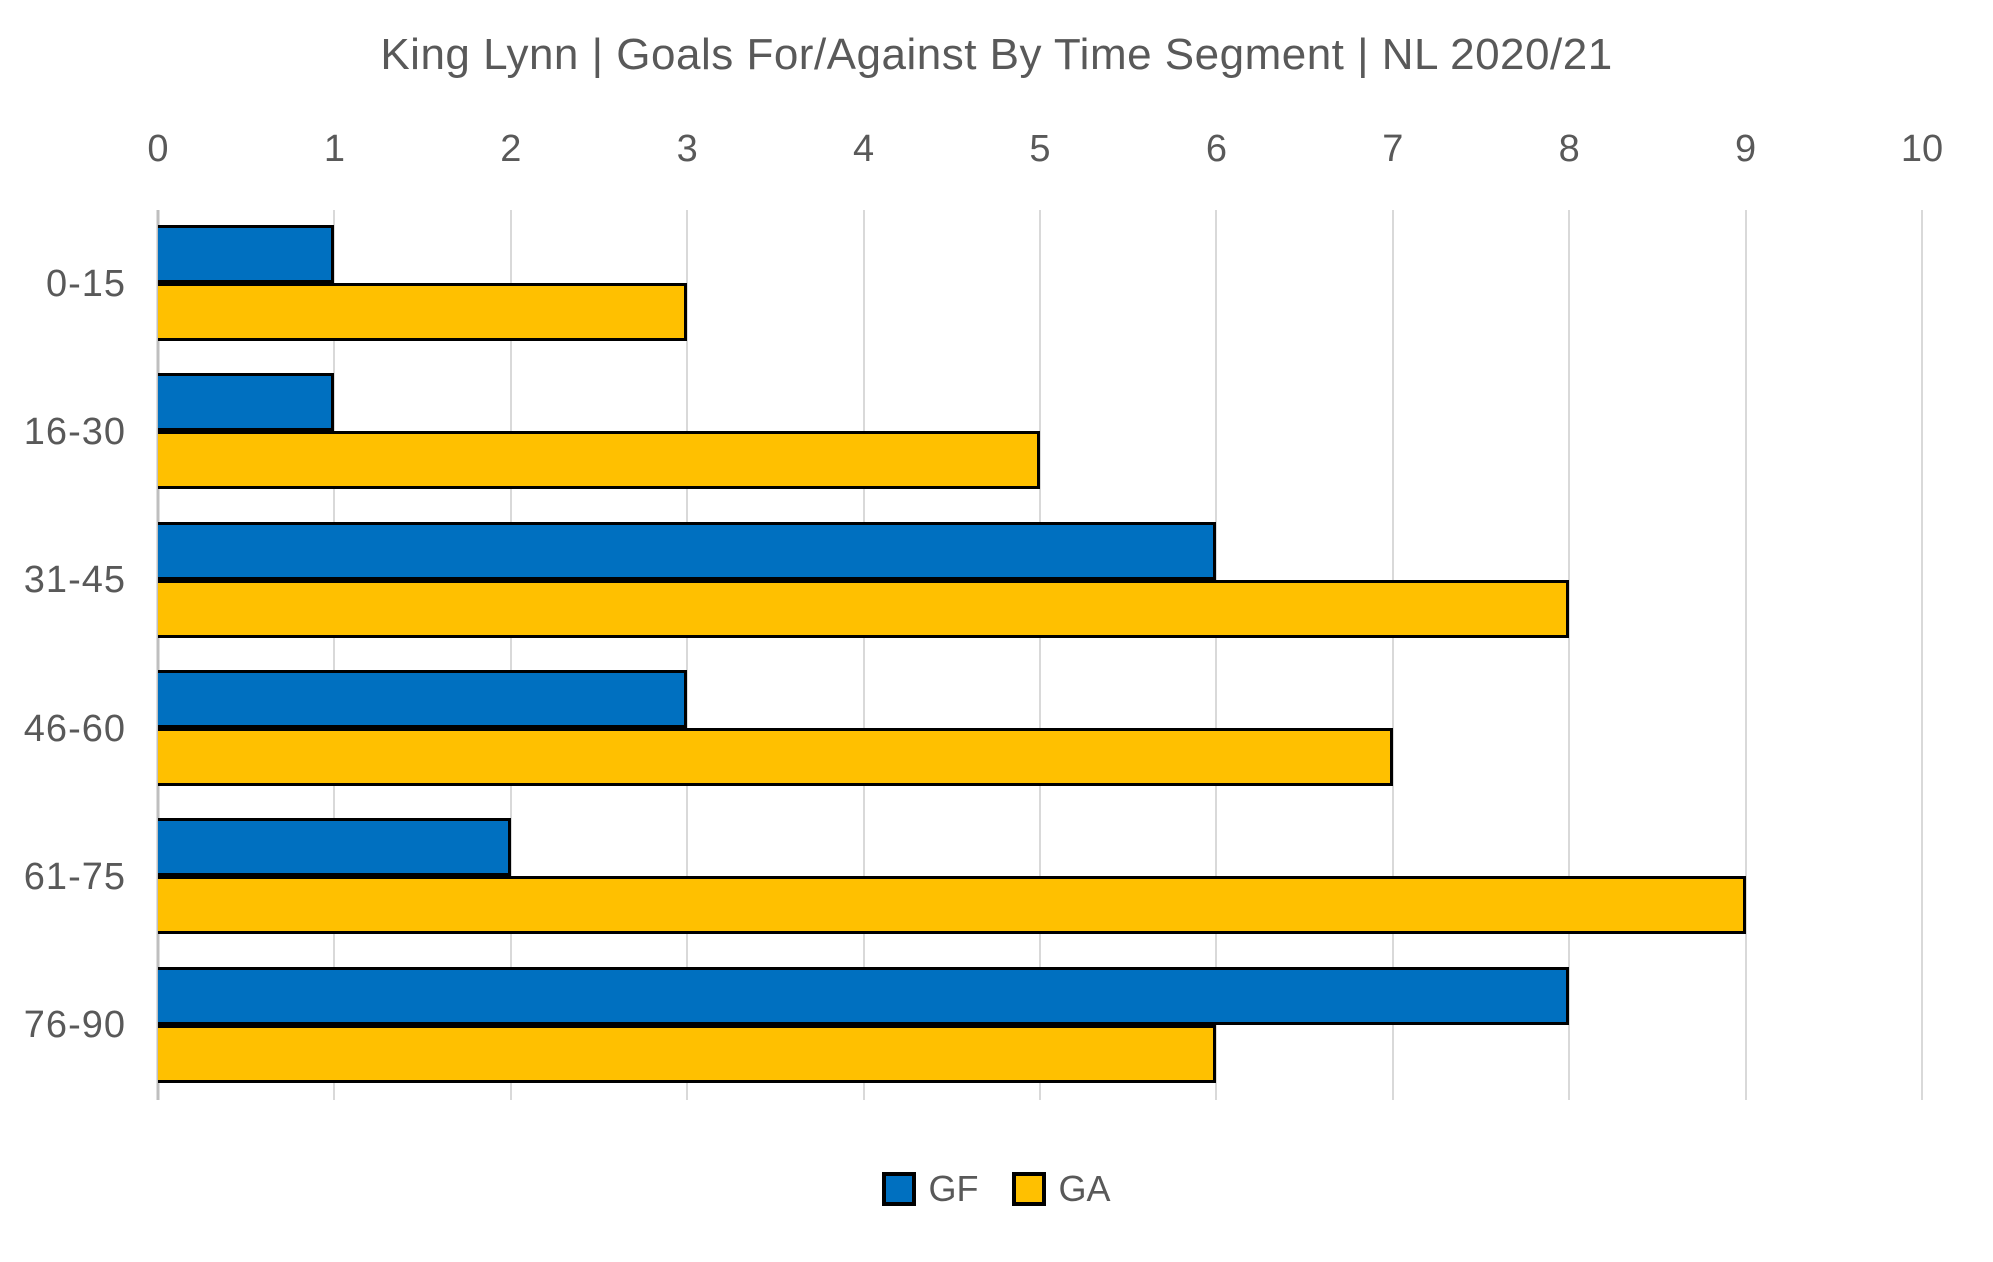  Describe the element at coordinates (1922, 149) in the screenshot. I see `x-tick-label-10: 10` at that location.